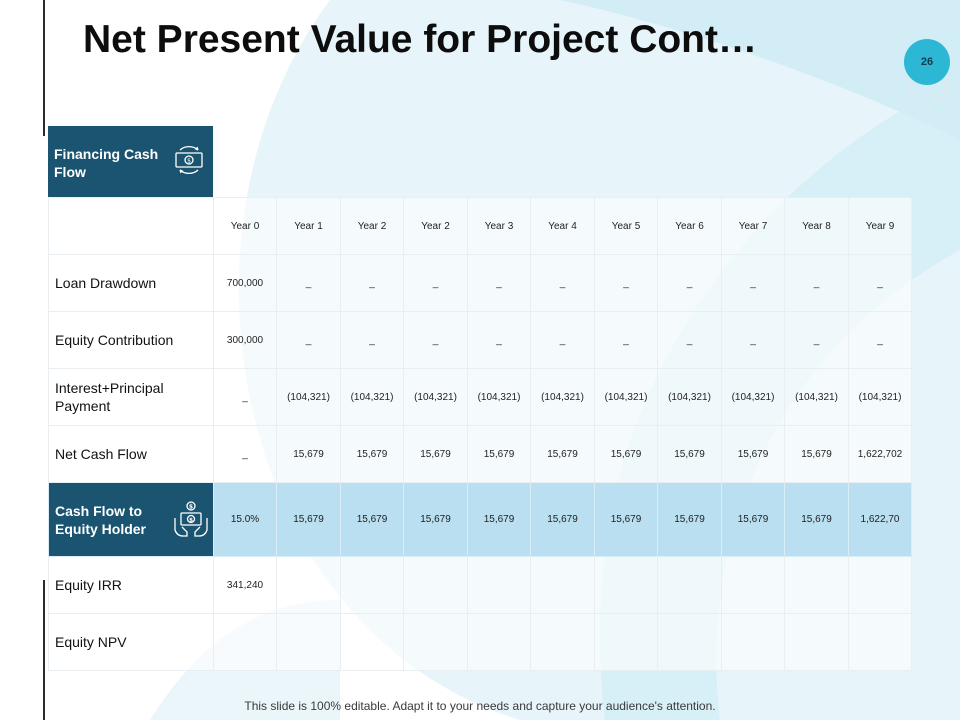 The height and width of the screenshot is (720, 960). I want to click on table-row-equity-irr: Equity IRR 341,240, so click(480, 585).